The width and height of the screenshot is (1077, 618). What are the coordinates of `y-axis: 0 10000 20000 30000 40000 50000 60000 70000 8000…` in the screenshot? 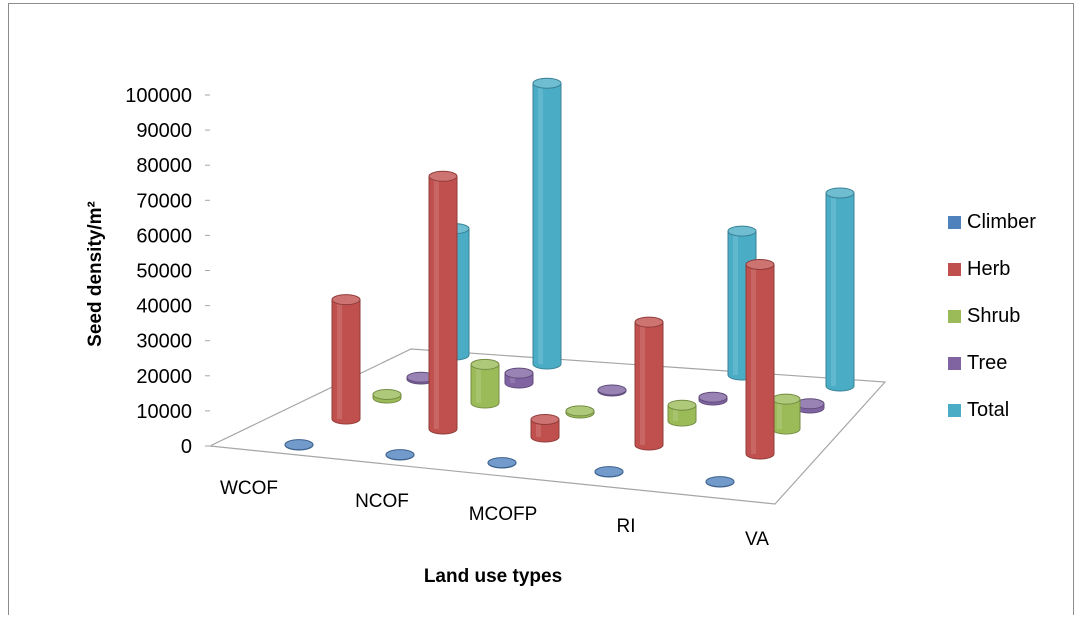 It's located at (168, 271).